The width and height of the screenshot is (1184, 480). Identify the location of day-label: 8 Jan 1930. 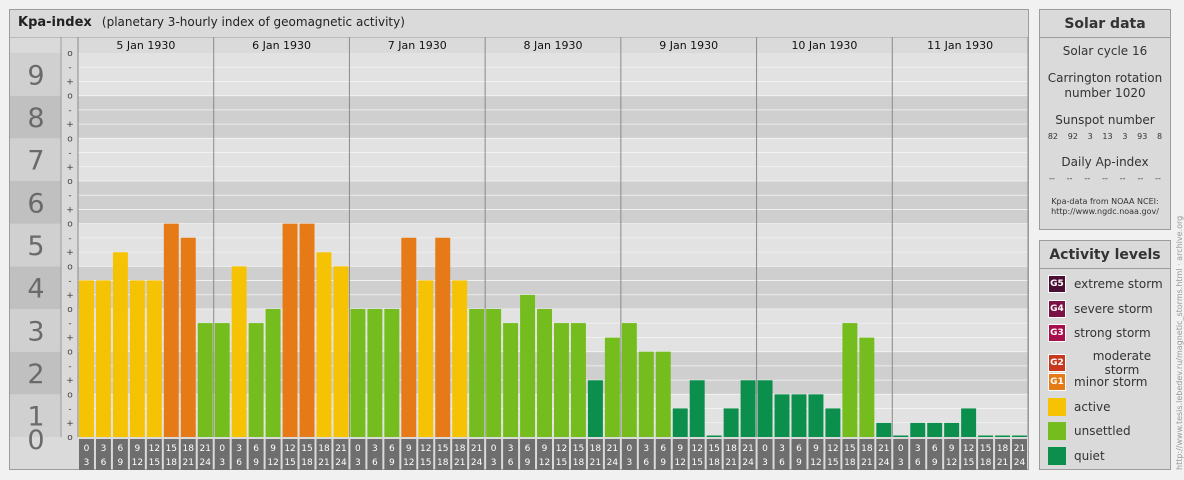
(553, 45).